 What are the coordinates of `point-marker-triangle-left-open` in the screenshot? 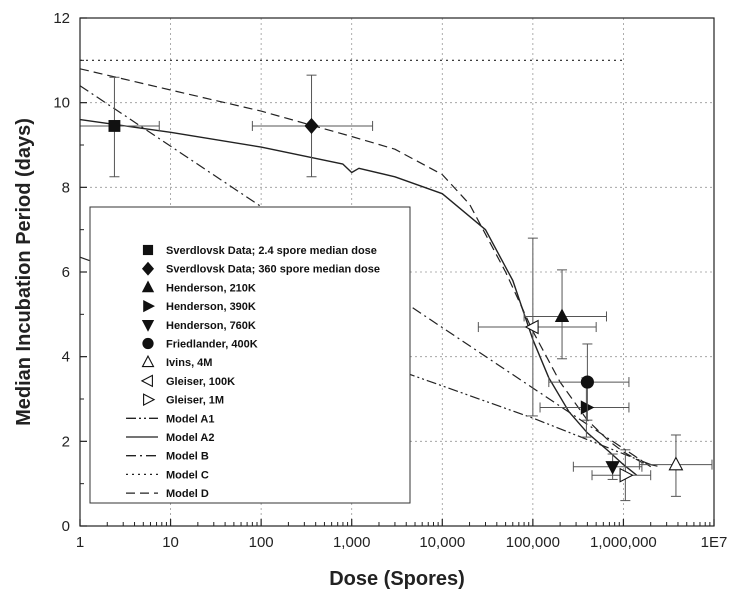 It's located at (531, 327).